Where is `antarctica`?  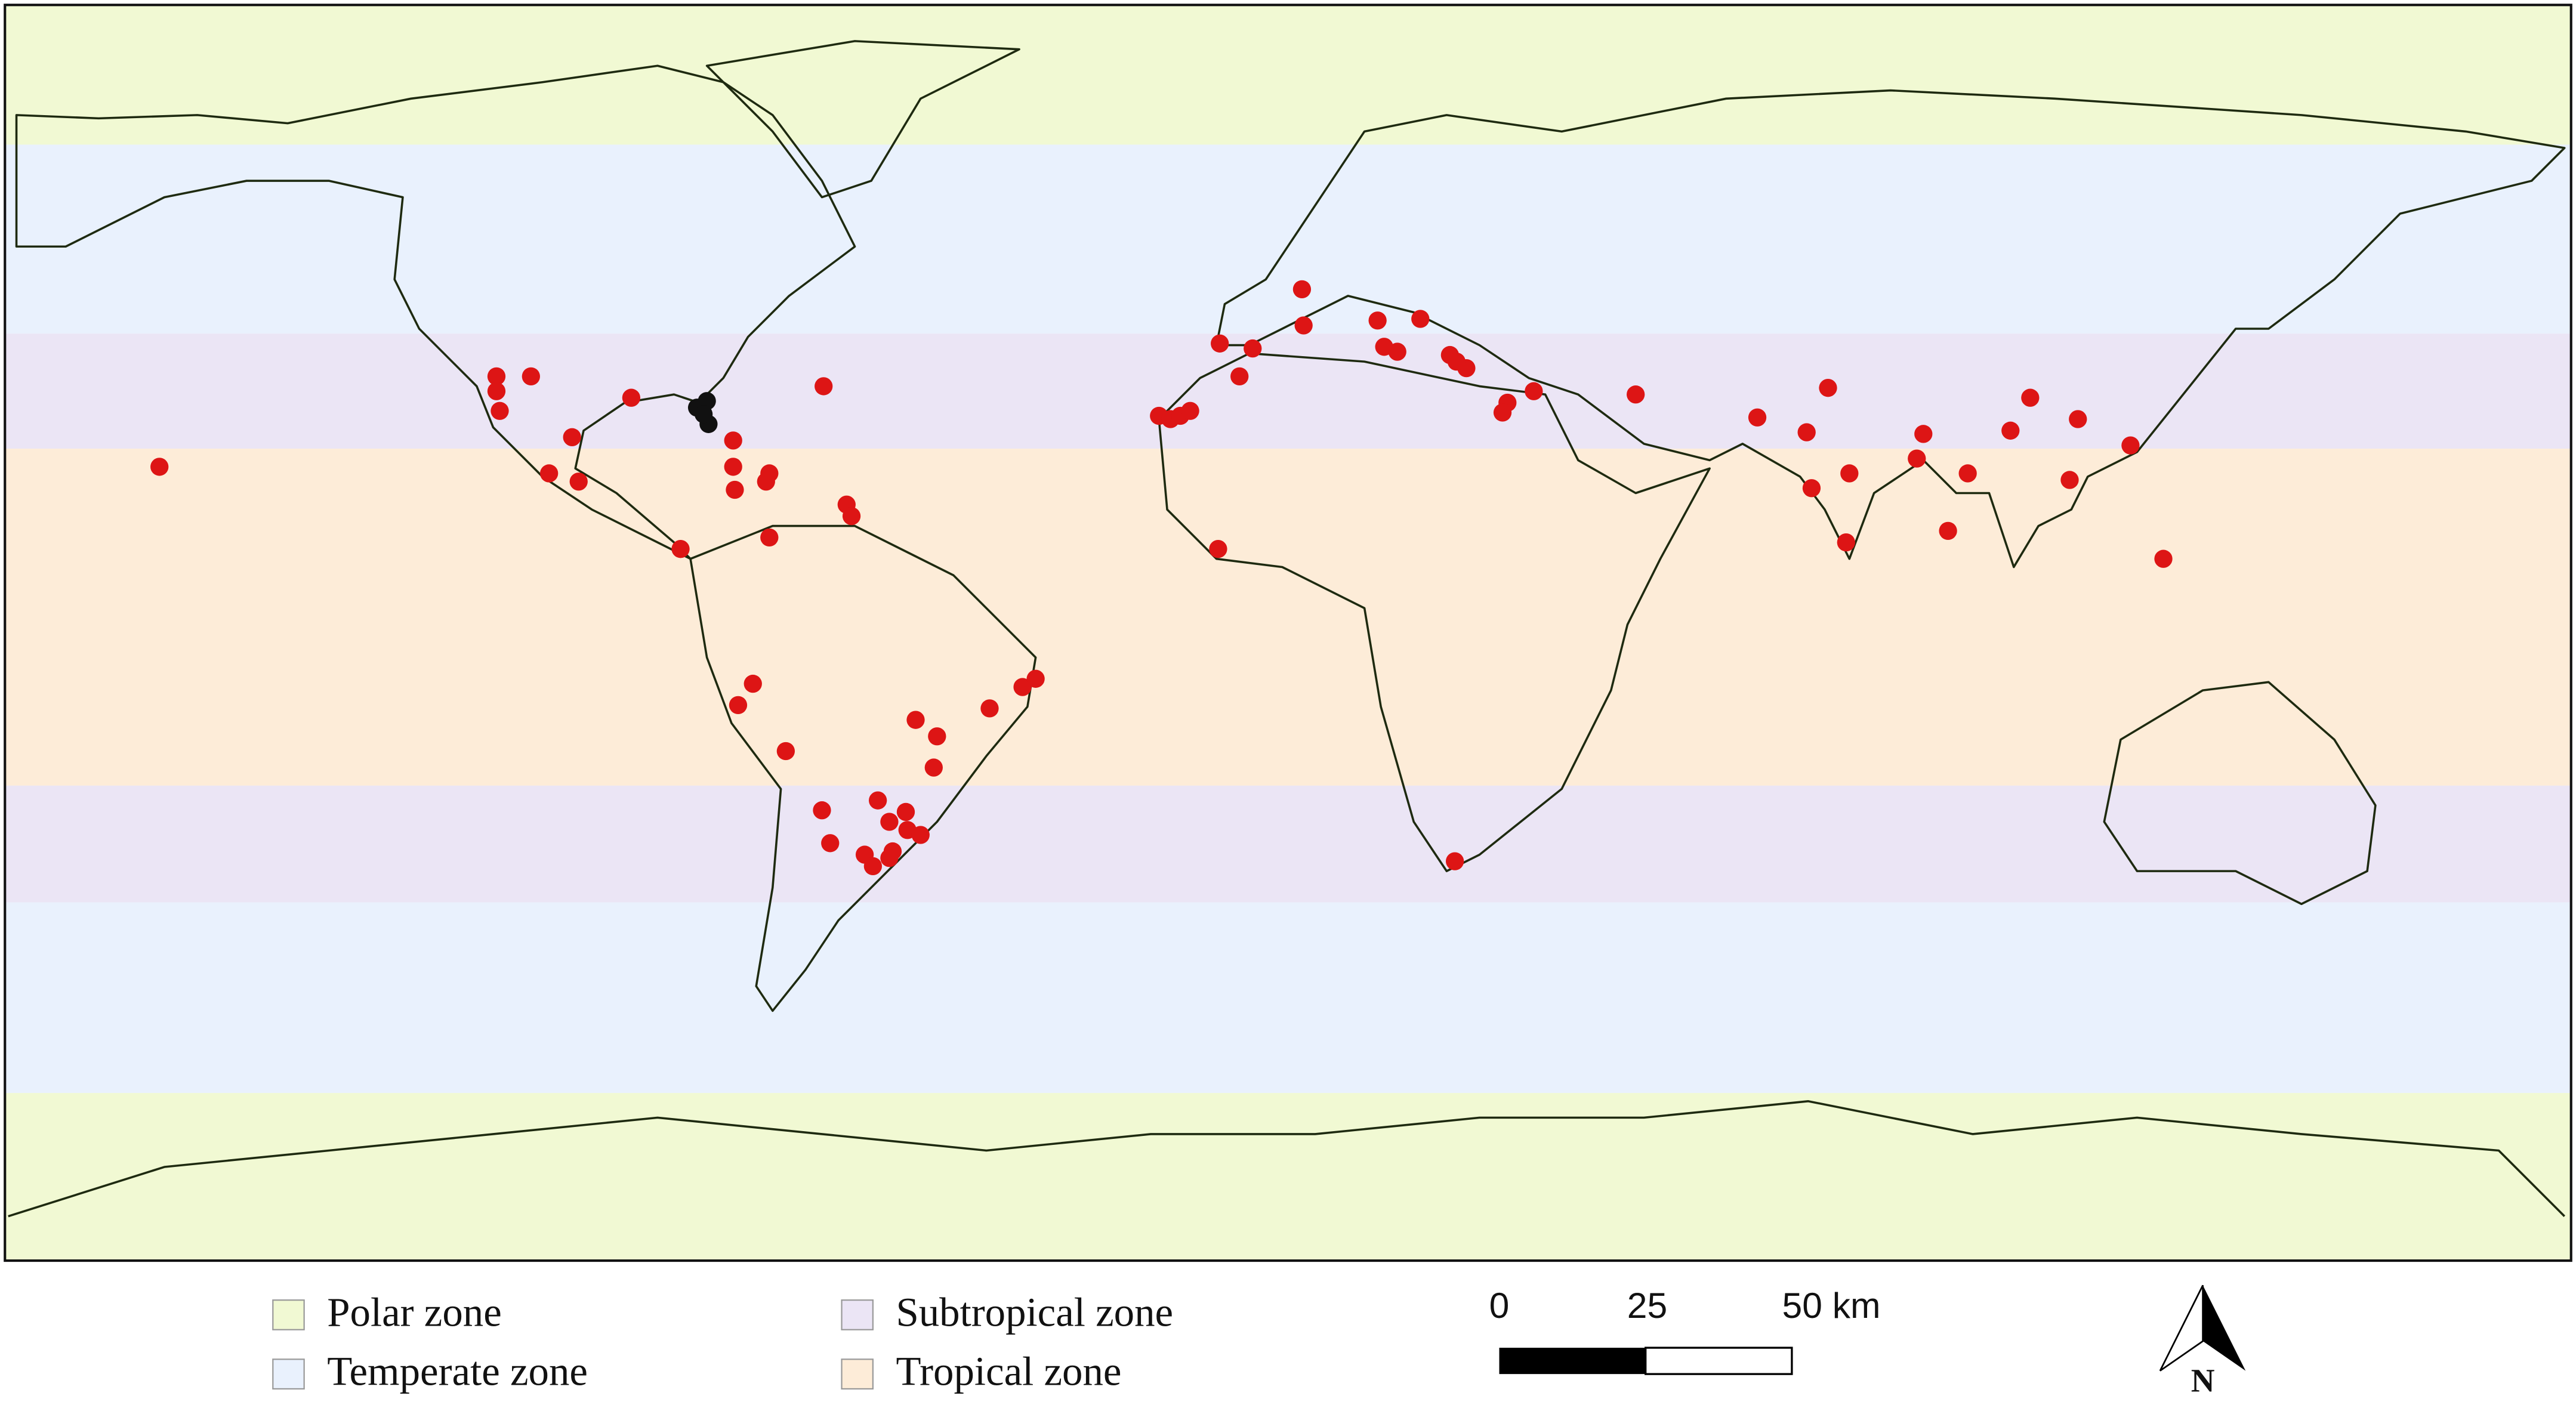
antarctica is located at coordinates (1286, 1159).